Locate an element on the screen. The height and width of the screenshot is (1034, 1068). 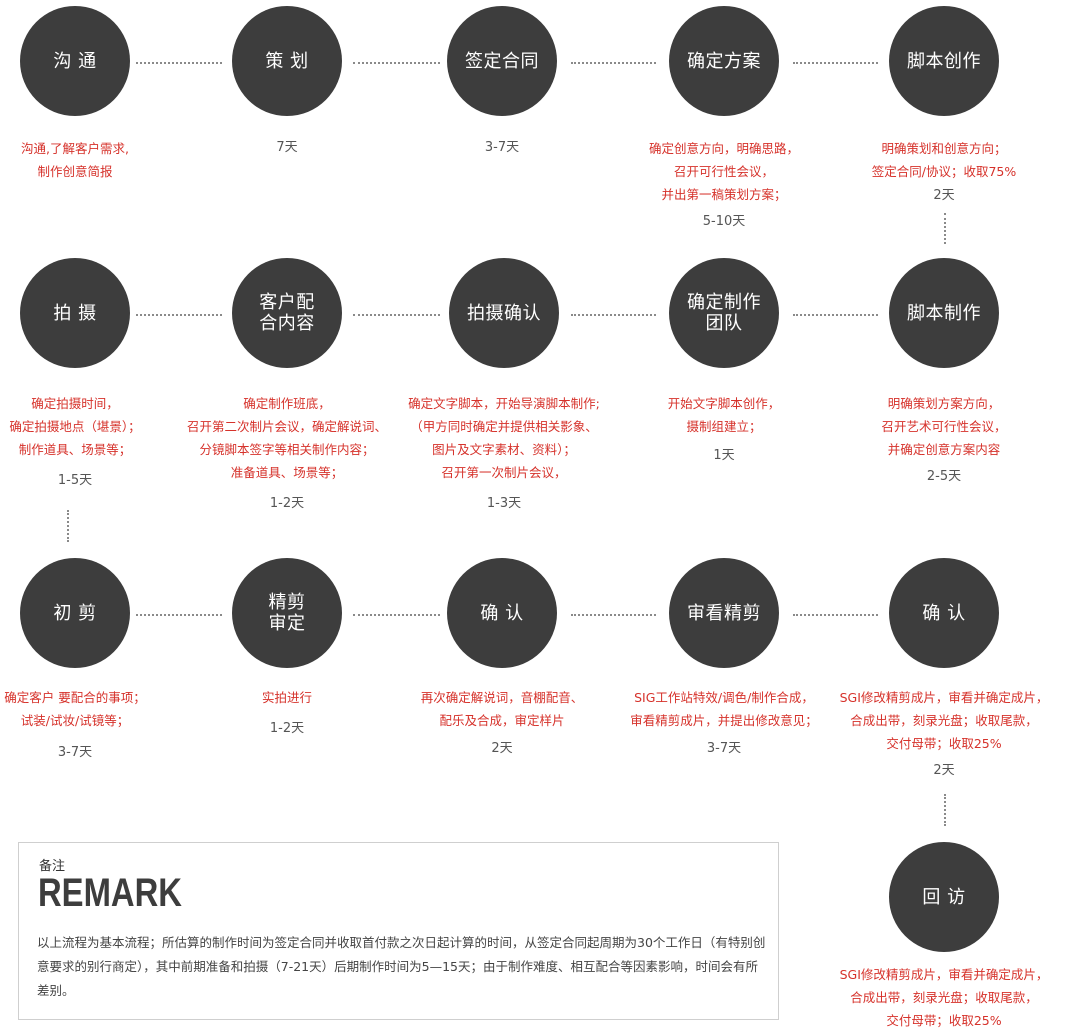
step-node: 脚本制作 is located at coordinates (944, 313).